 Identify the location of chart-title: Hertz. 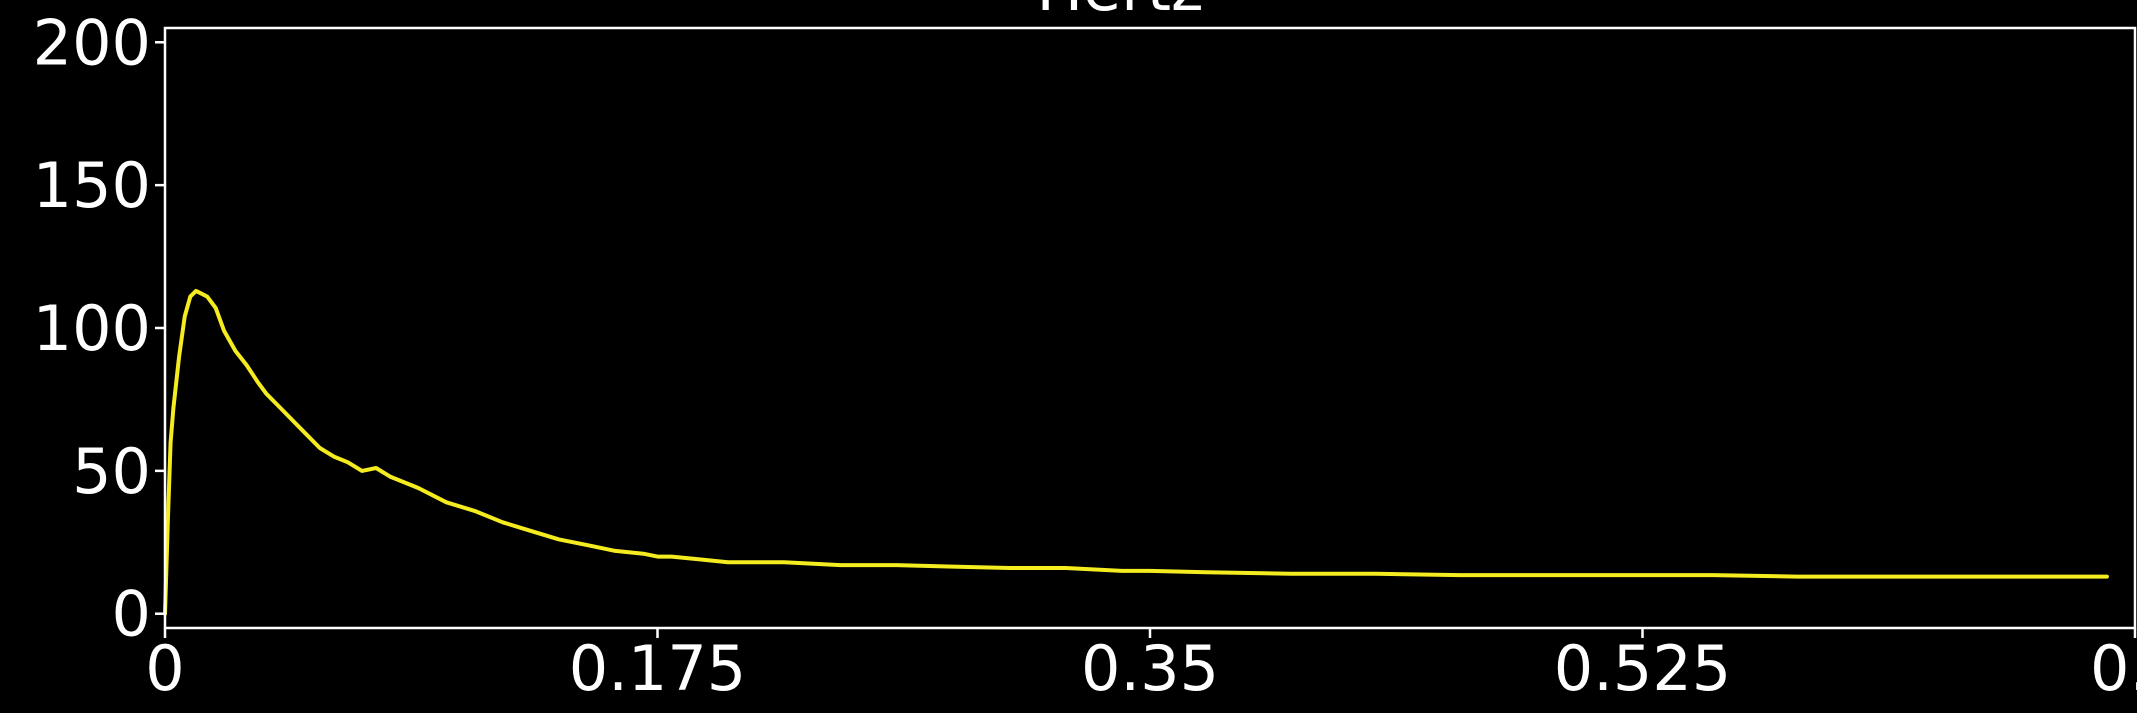
(1119, 12).